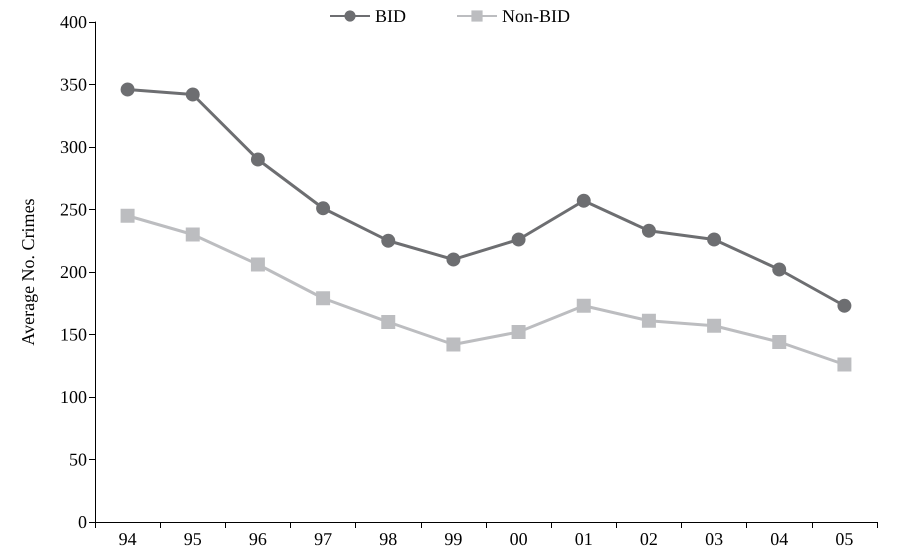 Image resolution: width=899 pixels, height=560 pixels. Describe the element at coordinates (257, 539) in the screenshot. I see `x-tick-label: 96` at that location.